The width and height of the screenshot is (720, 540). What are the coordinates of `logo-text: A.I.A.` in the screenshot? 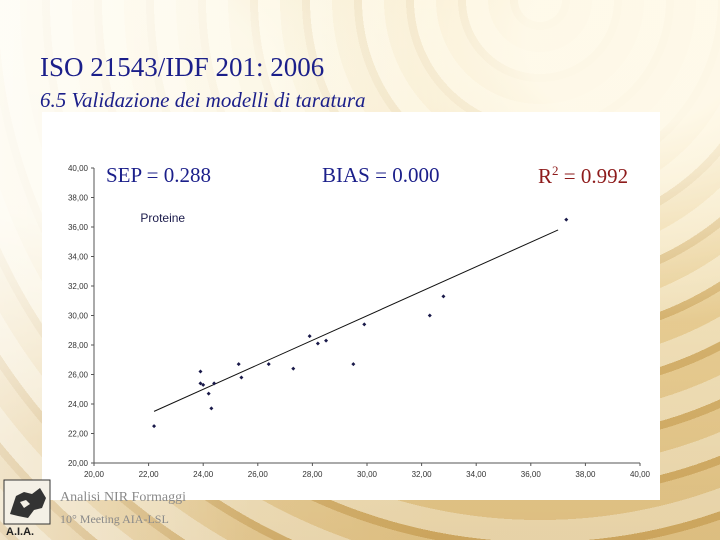 It's located at (20, 532).